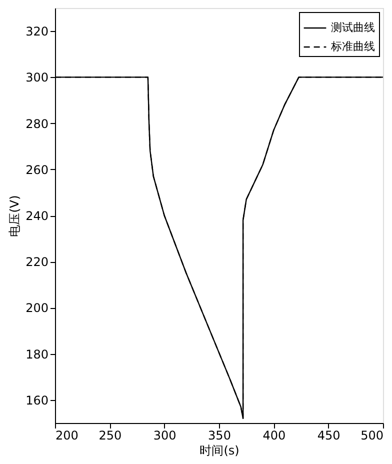  Describe the element at coordinates (37, 400) in the screenshot. I see `y-tick-label: 160` at that location.